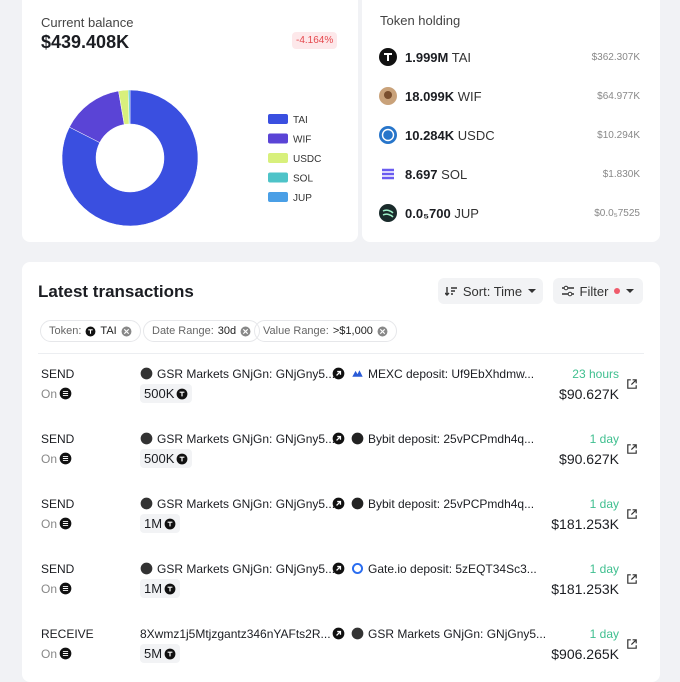  What do you see at coordinates (325, 331) in the screenshot?
I see `filter-chip: Value Range: >$1,000` at bounding box center [325, 331].